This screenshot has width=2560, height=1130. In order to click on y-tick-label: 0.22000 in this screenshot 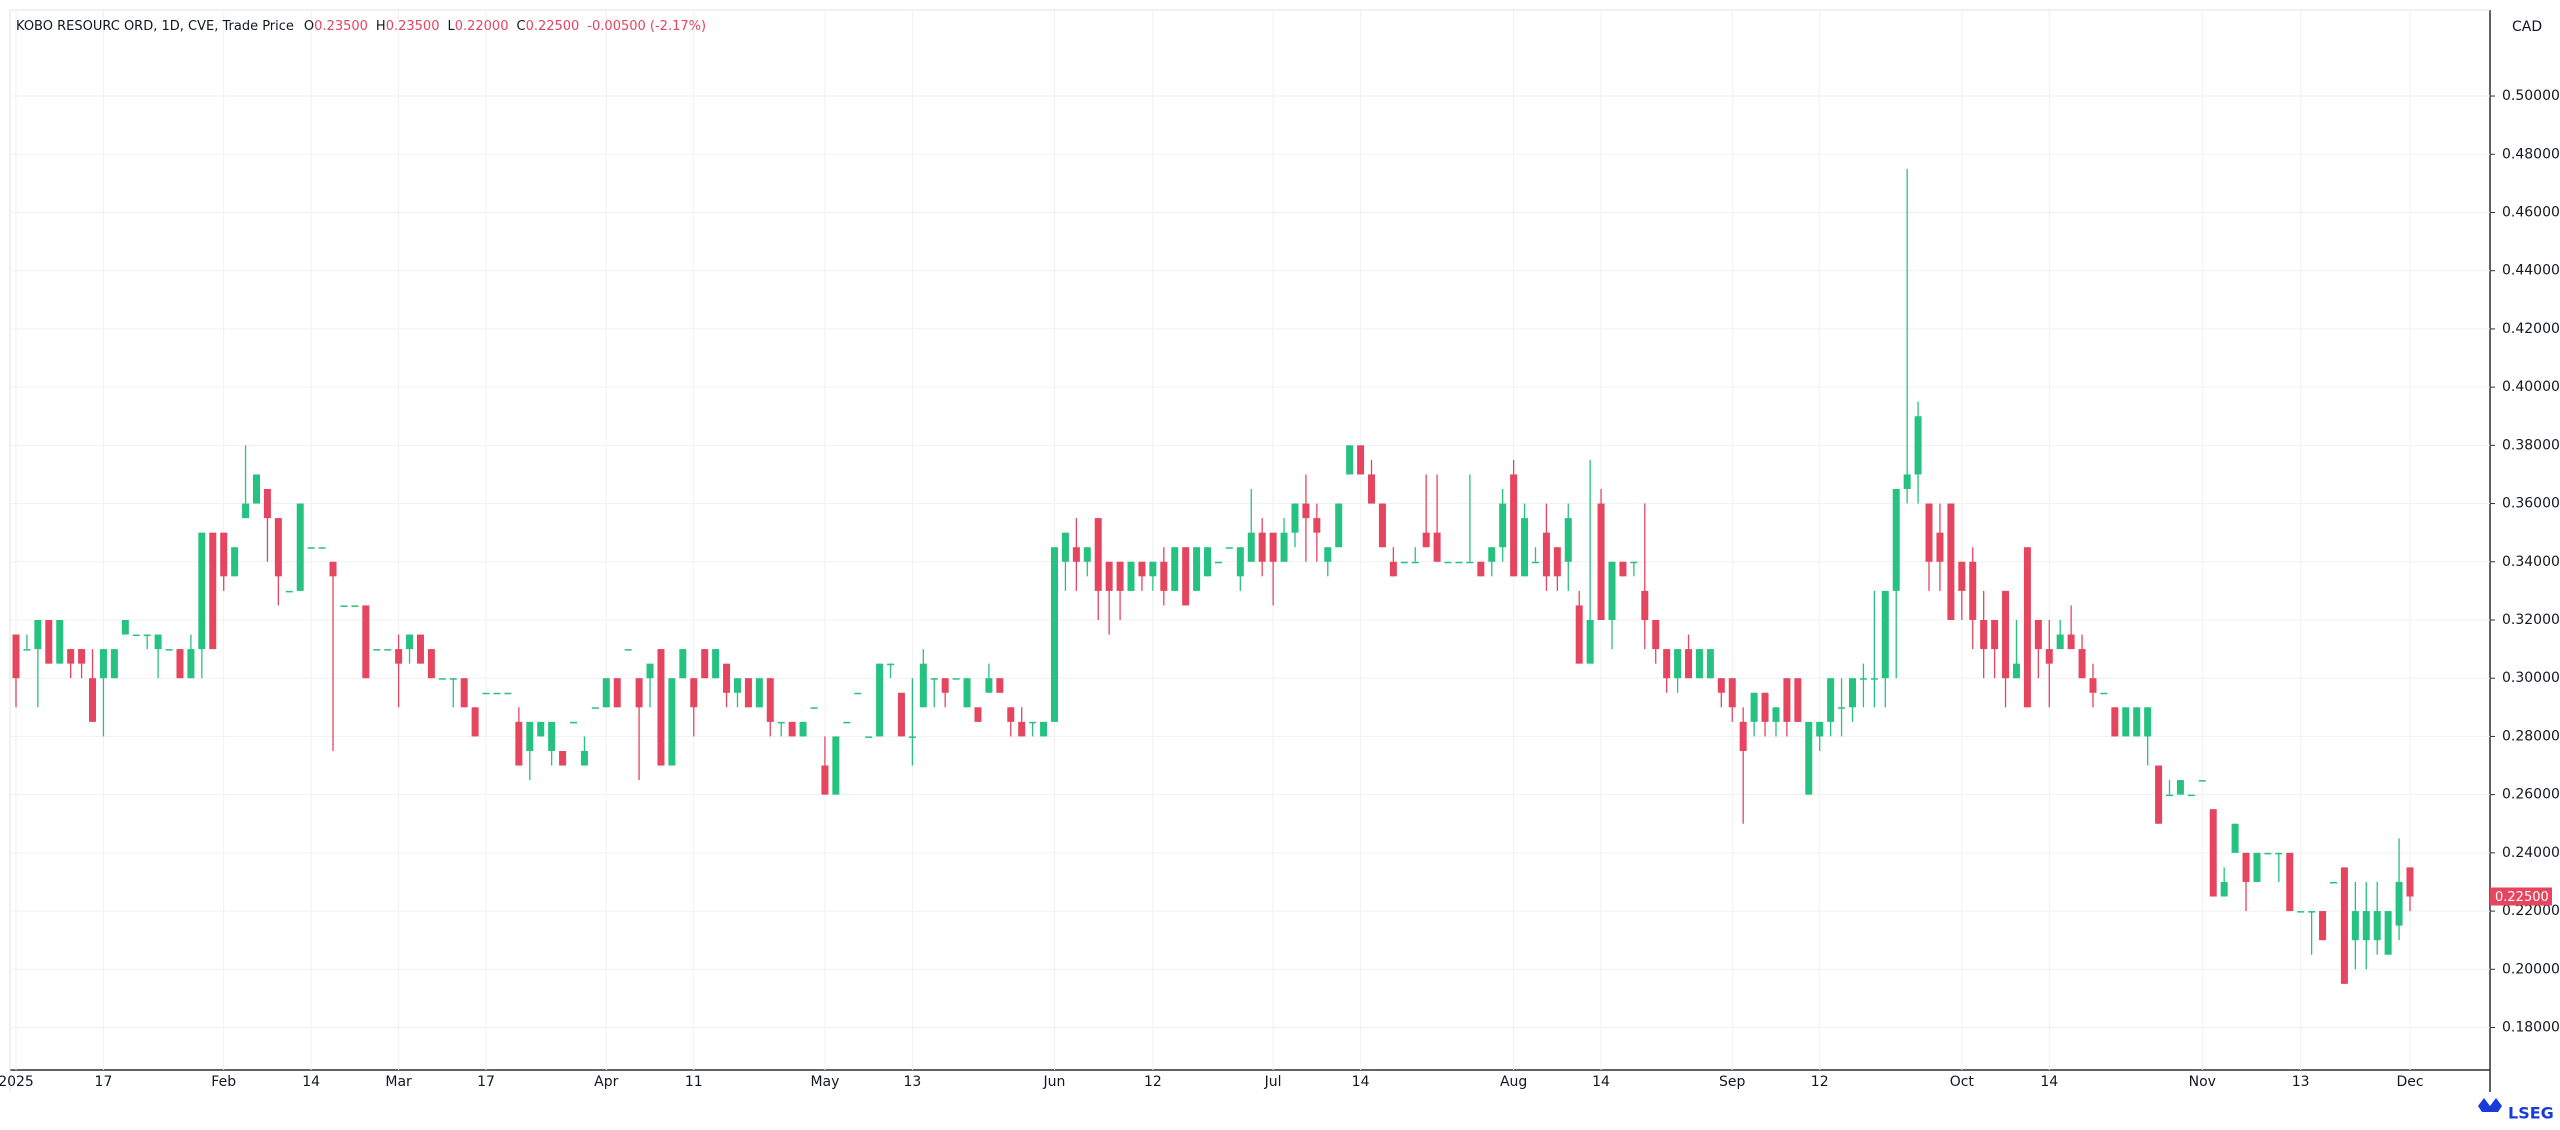, I will do `click(2531, 911)`.